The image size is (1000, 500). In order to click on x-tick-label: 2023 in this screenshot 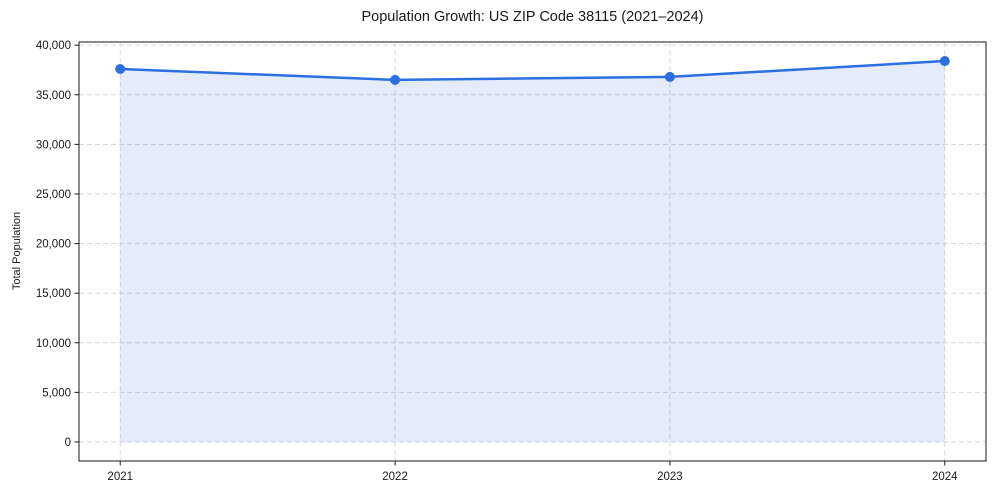, I will do `click(670, 477)`.